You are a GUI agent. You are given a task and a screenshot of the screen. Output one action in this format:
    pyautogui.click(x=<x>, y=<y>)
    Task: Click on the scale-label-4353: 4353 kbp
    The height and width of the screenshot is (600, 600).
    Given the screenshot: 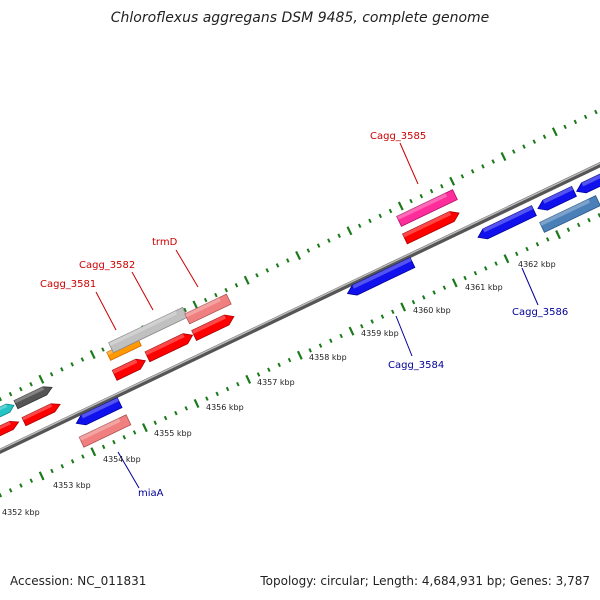 What is the action you would take?
    pyautogui.click(x=72, y=485)
    